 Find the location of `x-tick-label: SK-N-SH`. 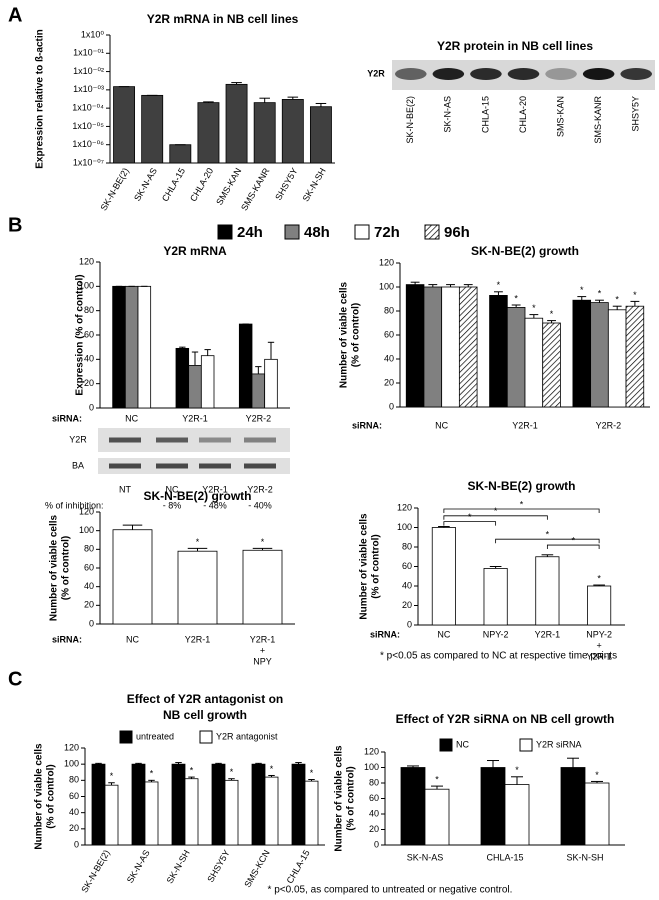

x-tick-label: SK-N-SH is located at coordinates (178, 866).